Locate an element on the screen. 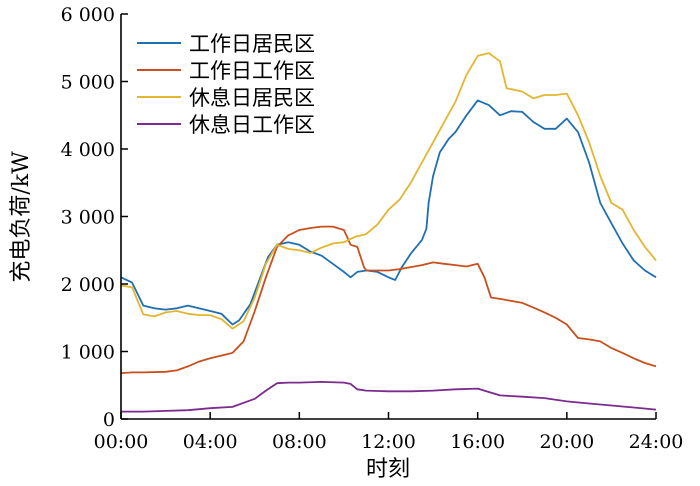  y-tick-label: 2 000 is located at coordinates (88, 285).